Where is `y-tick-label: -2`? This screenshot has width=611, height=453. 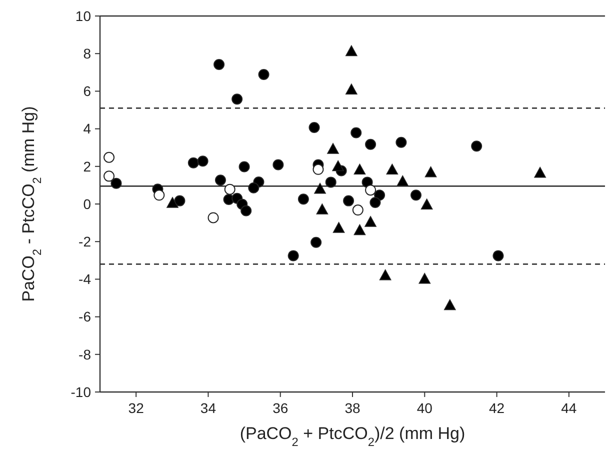 y-tick-label: -2 is located at coordinates (85, 242).